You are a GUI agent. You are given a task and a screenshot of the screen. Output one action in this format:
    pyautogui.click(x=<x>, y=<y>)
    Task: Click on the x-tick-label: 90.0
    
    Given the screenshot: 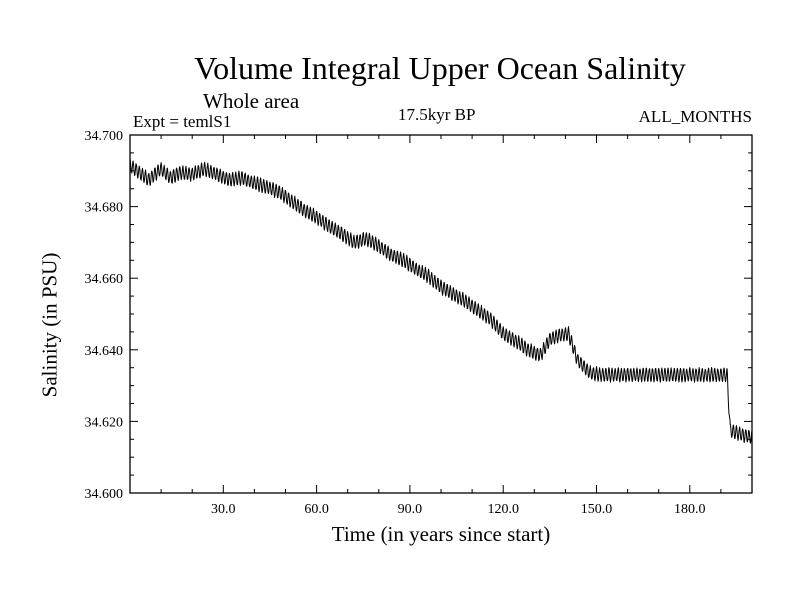 What is the action you would take?
    pyautogui.click(x=410, y=509)
    